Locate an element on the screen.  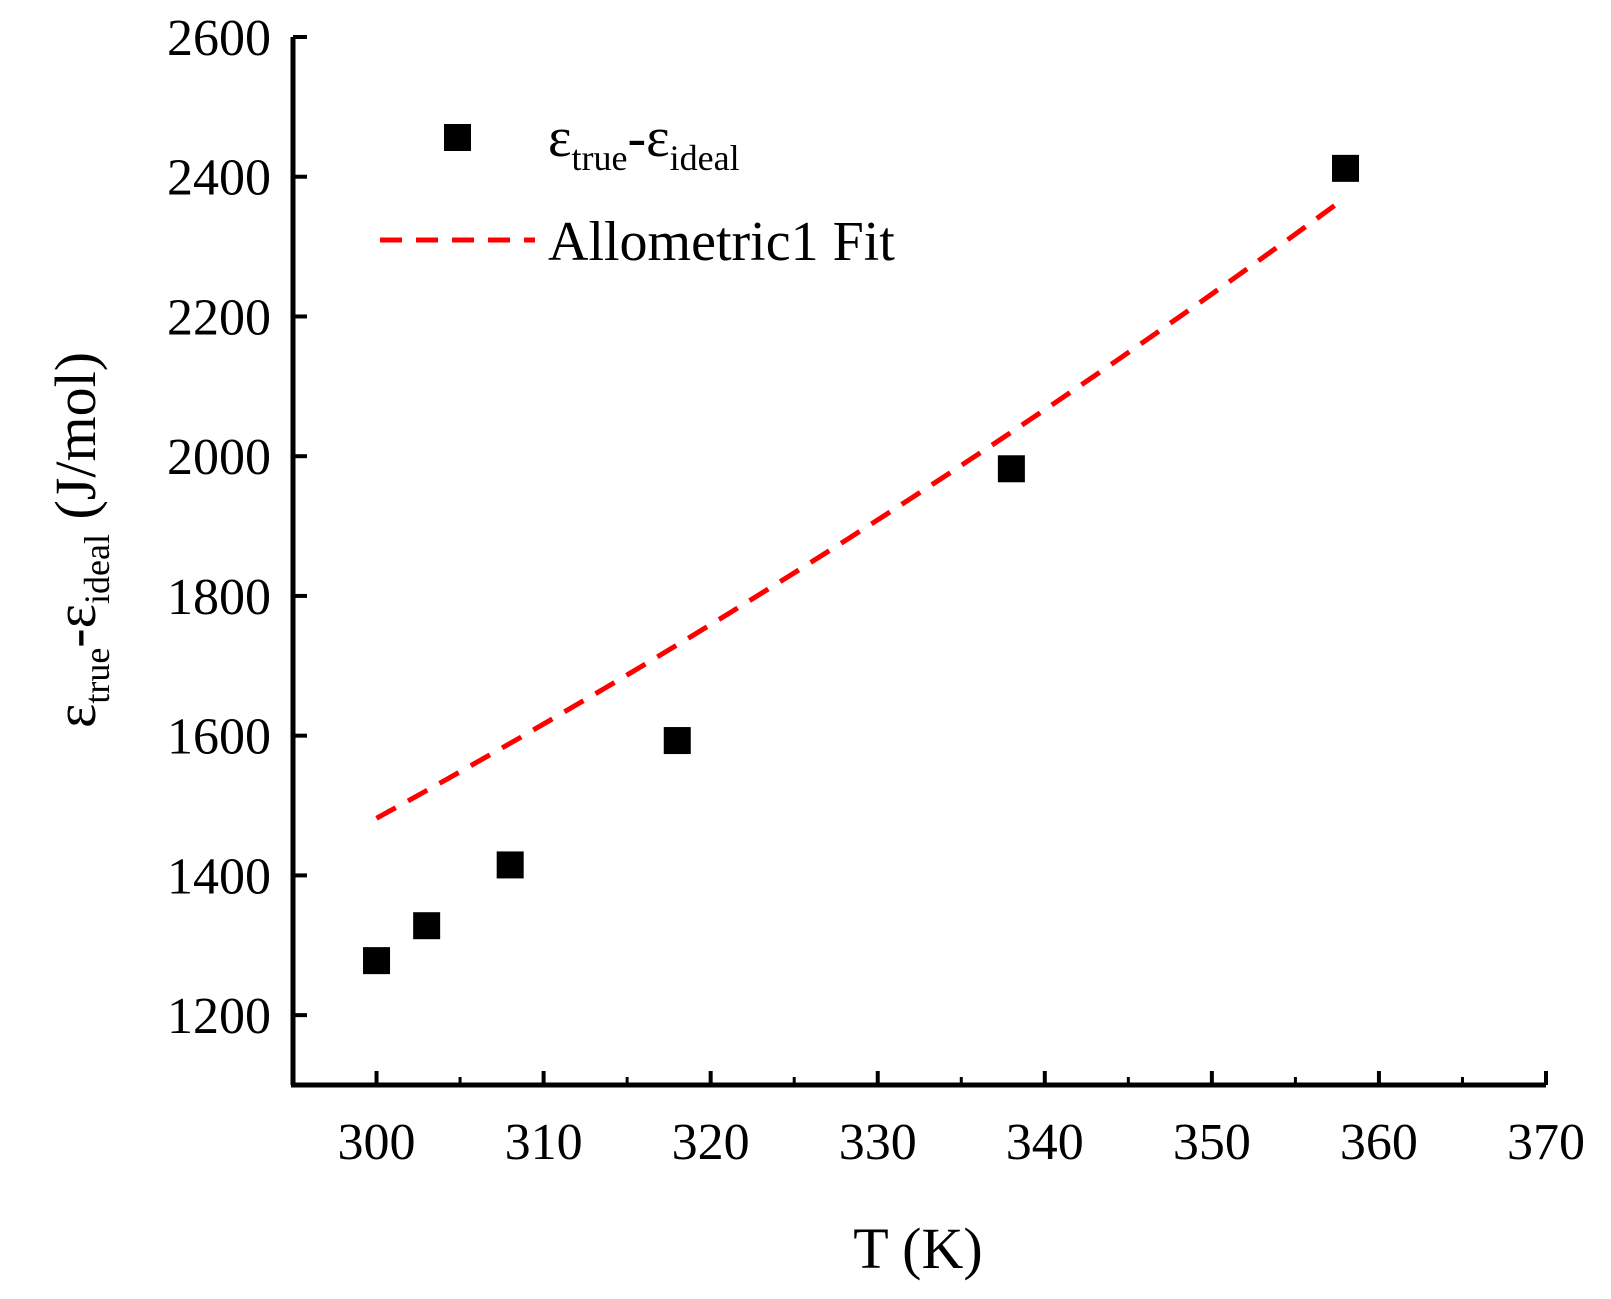
y-tick-label: 1400 is located at coordinates (219, 876).